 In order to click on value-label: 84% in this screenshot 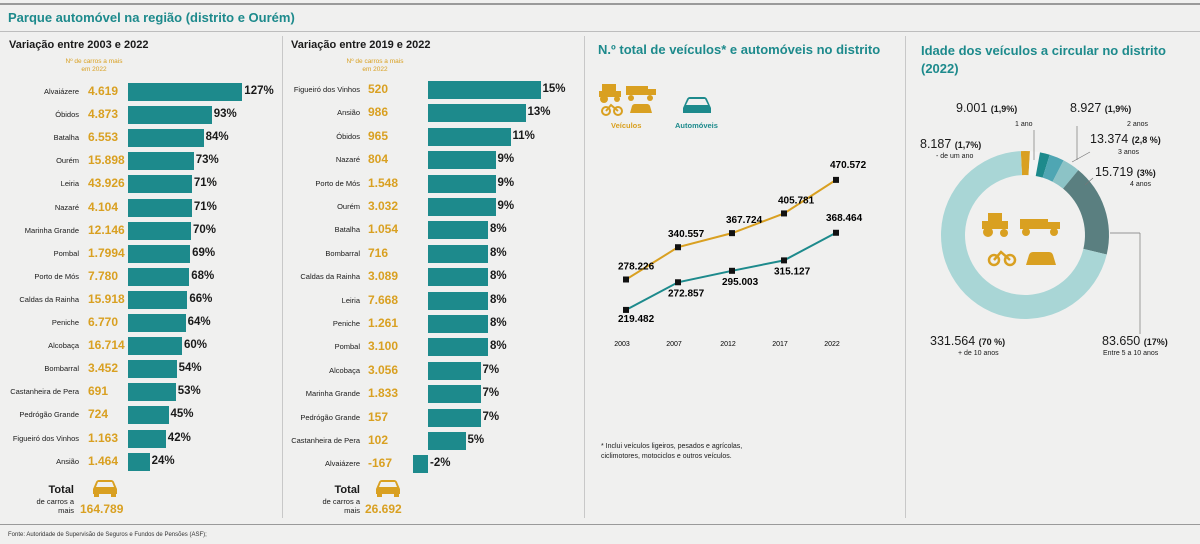, I will do `click(217, 137)`.